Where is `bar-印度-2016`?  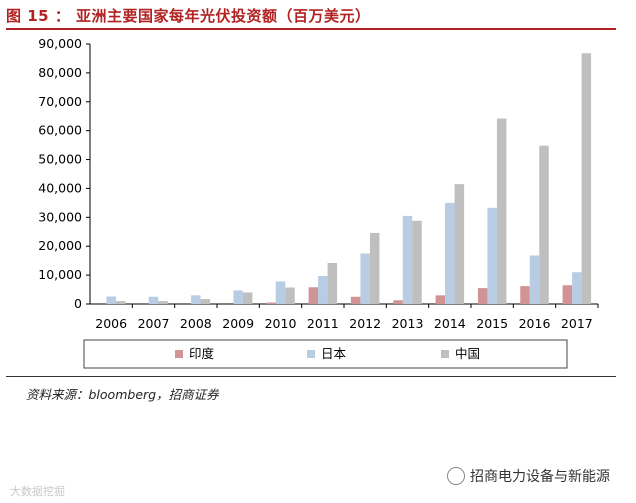 bar-印度-2016 is located at coordinates (525, 295).